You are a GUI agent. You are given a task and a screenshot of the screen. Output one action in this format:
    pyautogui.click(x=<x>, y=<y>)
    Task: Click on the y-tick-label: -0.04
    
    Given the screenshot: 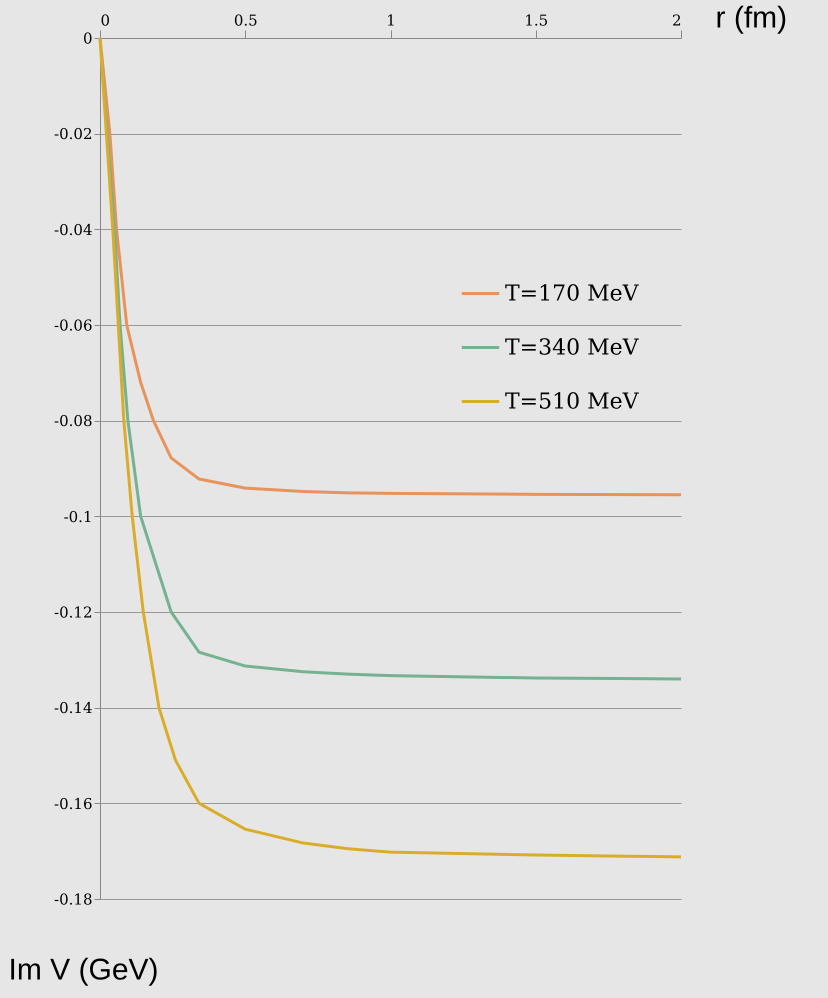 What is the action you would take?
    pyautogui.click(x=73, y=229)
    